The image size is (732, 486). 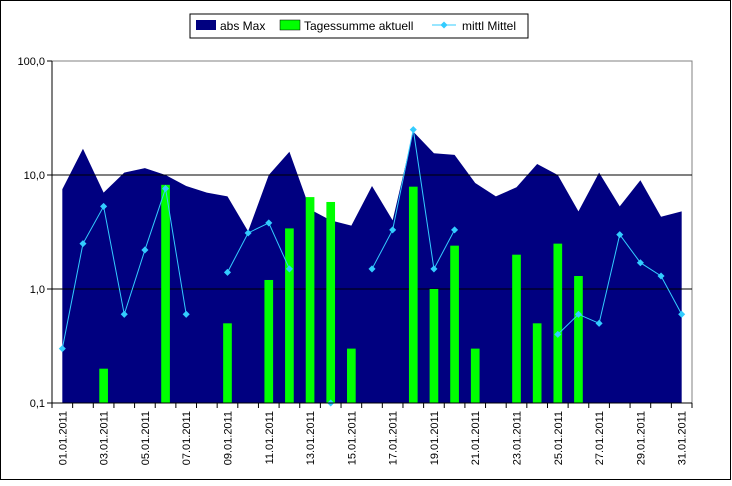 I want to click on x-tick-label: 17.01.2011, so click(x=394, y=438).